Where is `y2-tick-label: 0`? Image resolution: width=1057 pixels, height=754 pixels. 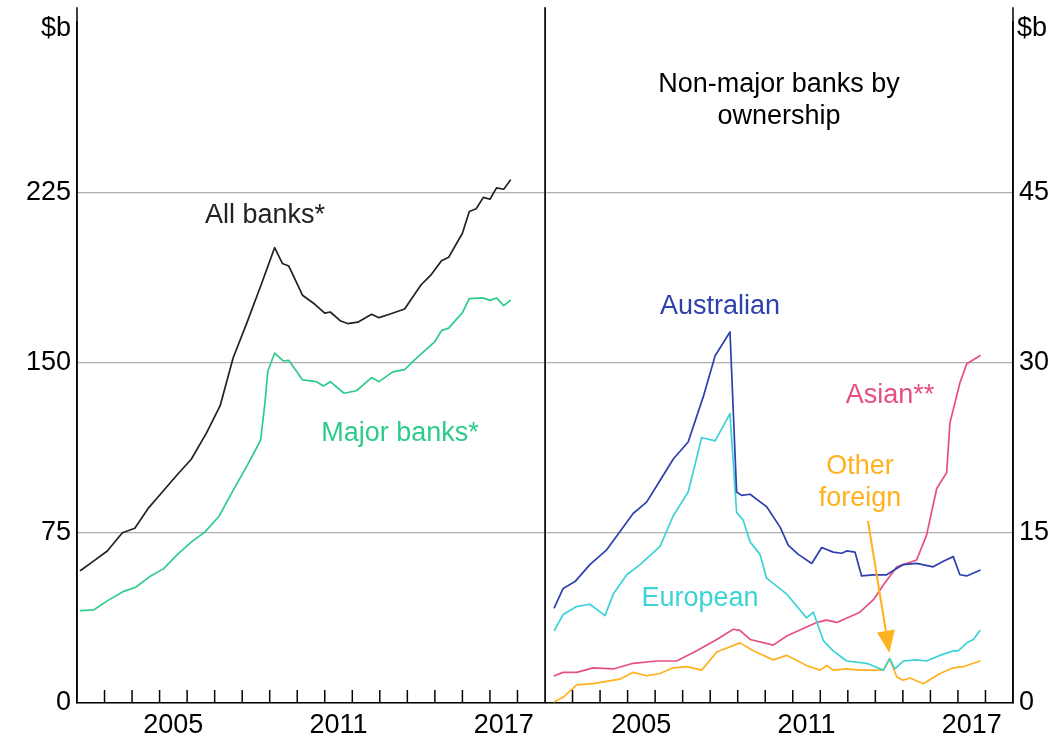
y2-tick-label: 0 is located at coordinates (1027, 701).